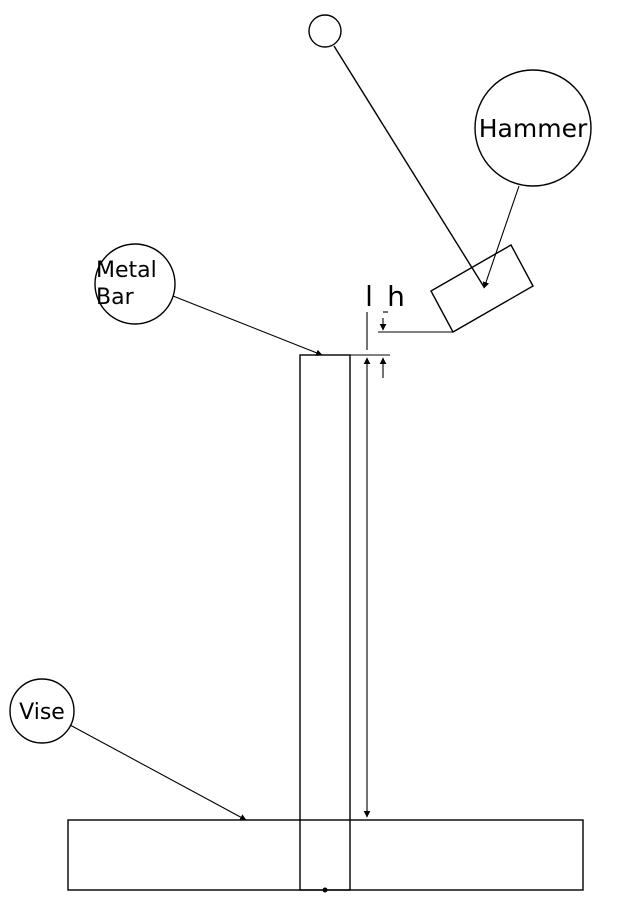 The image size is (626, 899). I want to click on vise-leader, so click(158, 772).